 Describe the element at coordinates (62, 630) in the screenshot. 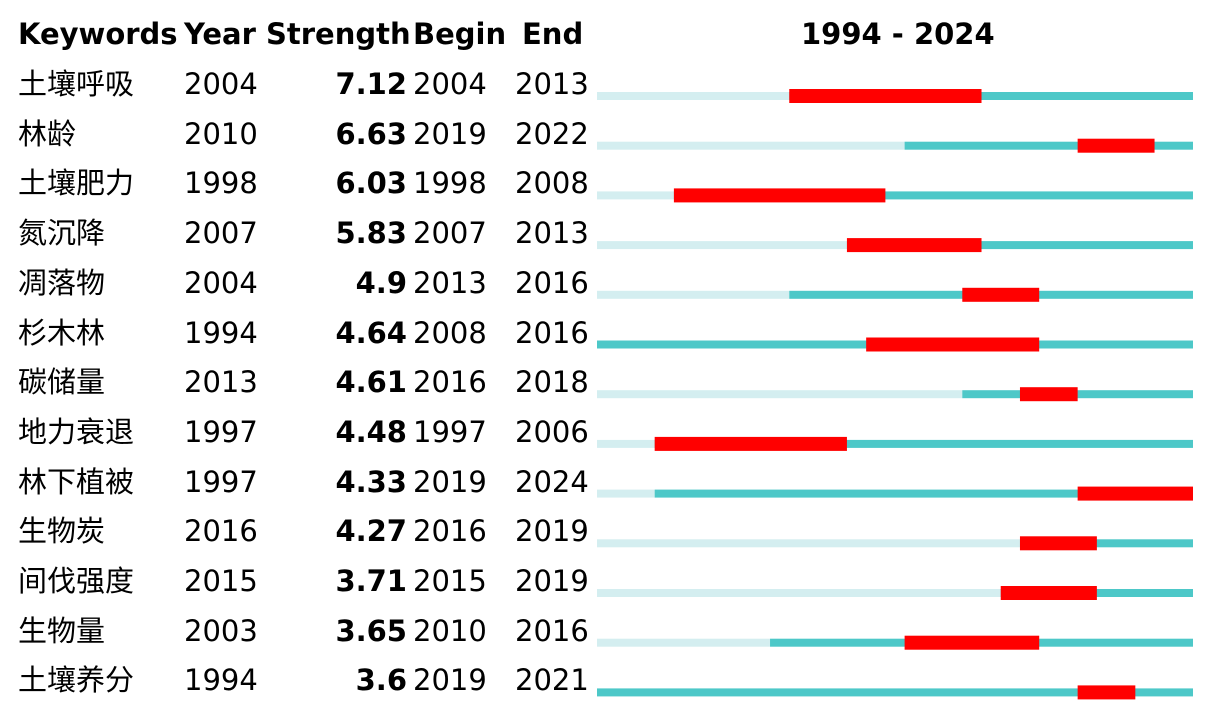

I see `keyword-cell: 生物量` at that location.